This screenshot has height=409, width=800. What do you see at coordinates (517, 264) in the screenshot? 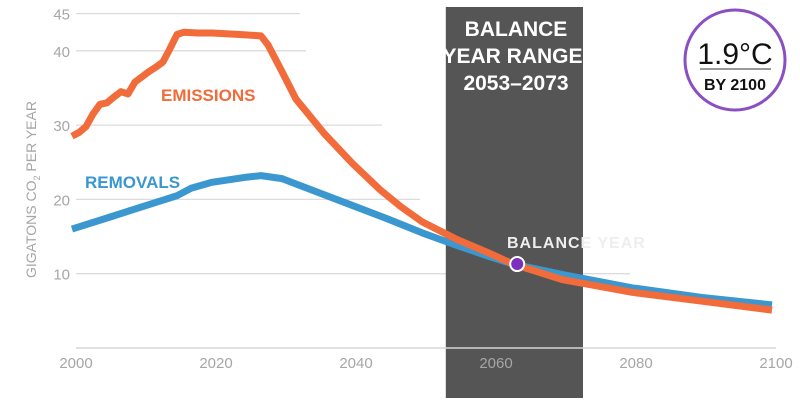
I see `balance-year-point` at bounding box center [517, 264].